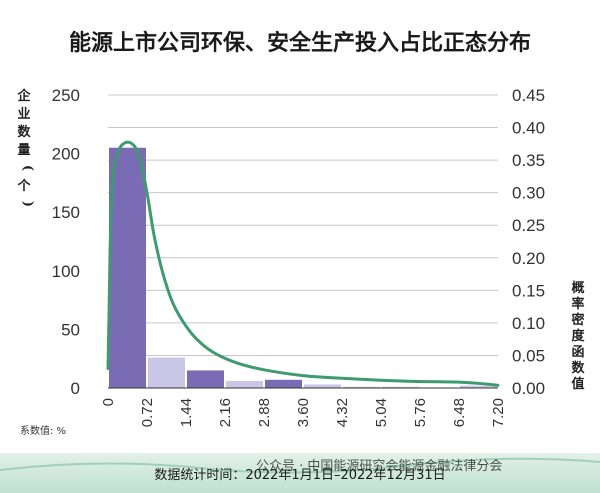 This screenshot has width=600, height=493. What do you see at coordinates (66, 212) in the screenshot?
I see `y-tick-label: 150` at bounding box center [66, 212].